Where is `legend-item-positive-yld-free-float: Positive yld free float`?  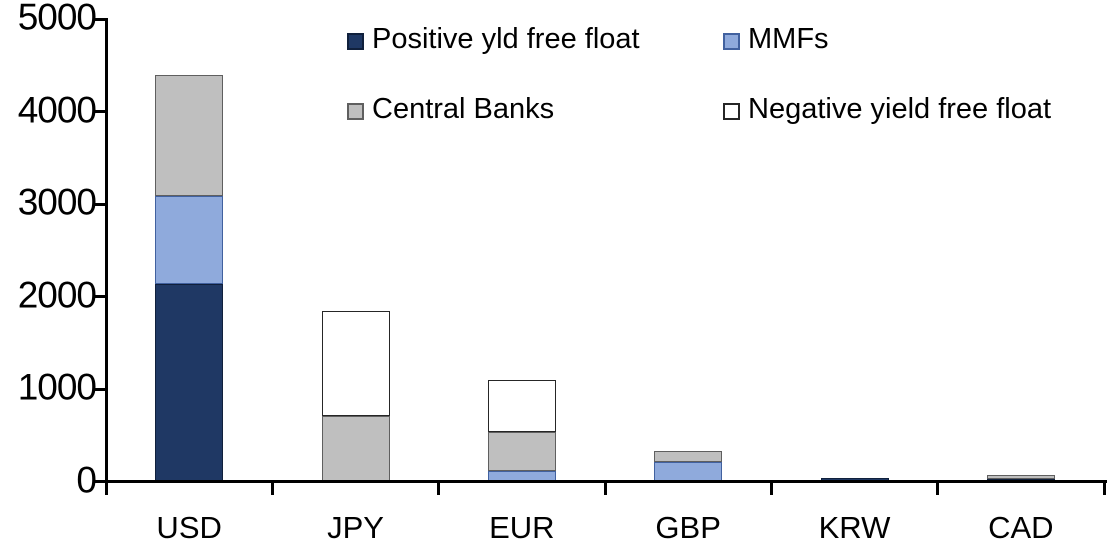 legend-item-positive-yld-free-float: Positive yld free float is located at coordinates (493, 41).